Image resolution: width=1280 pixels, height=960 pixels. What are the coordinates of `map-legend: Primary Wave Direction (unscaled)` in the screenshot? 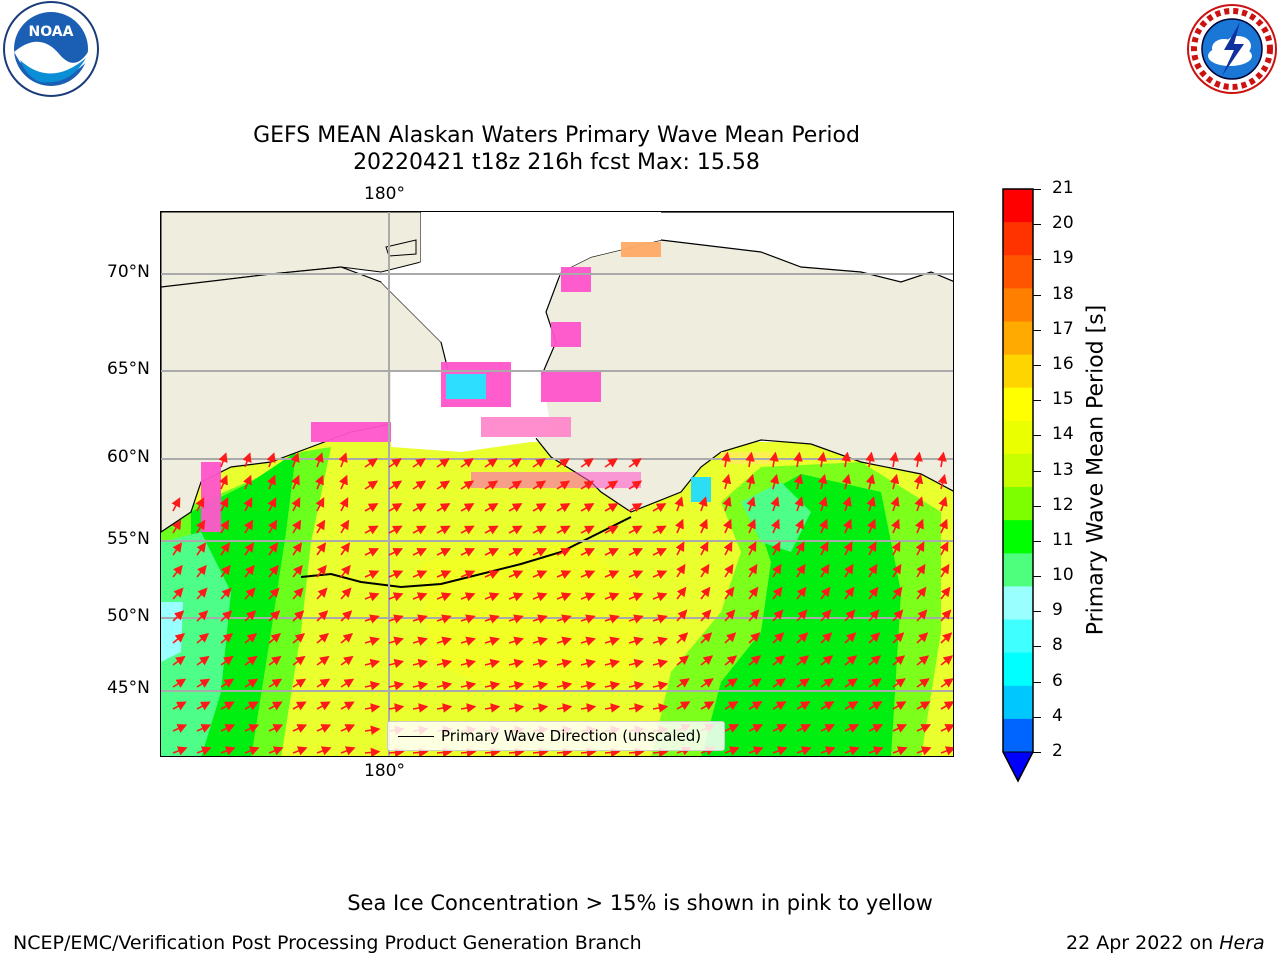 It's located at (556, 736).